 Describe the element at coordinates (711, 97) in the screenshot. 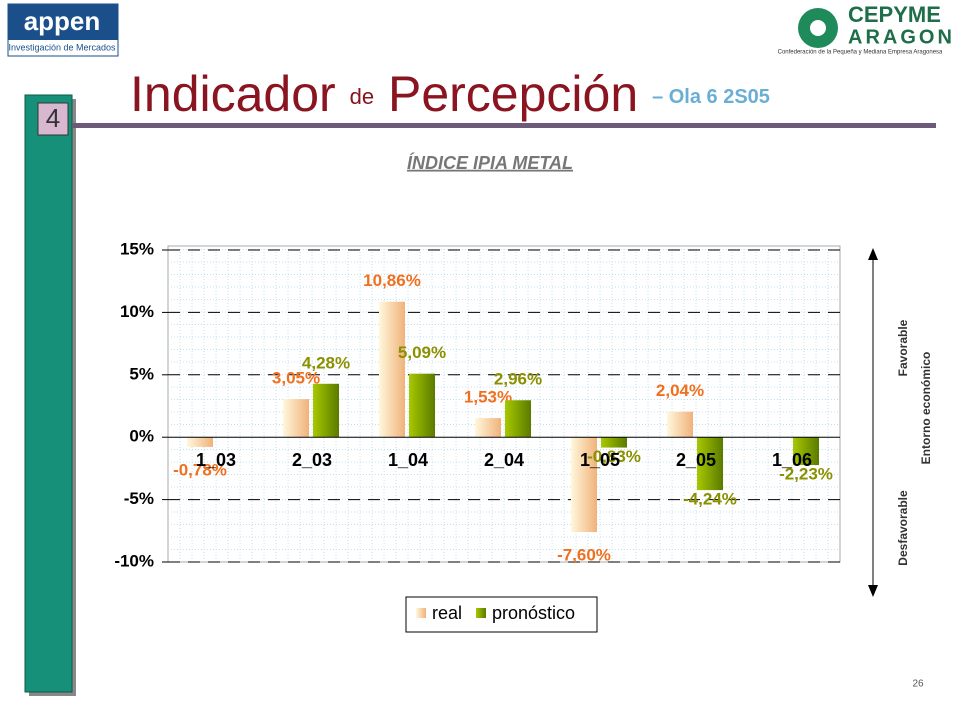

I see `title-part: – Ola 6 2S05` at that location.